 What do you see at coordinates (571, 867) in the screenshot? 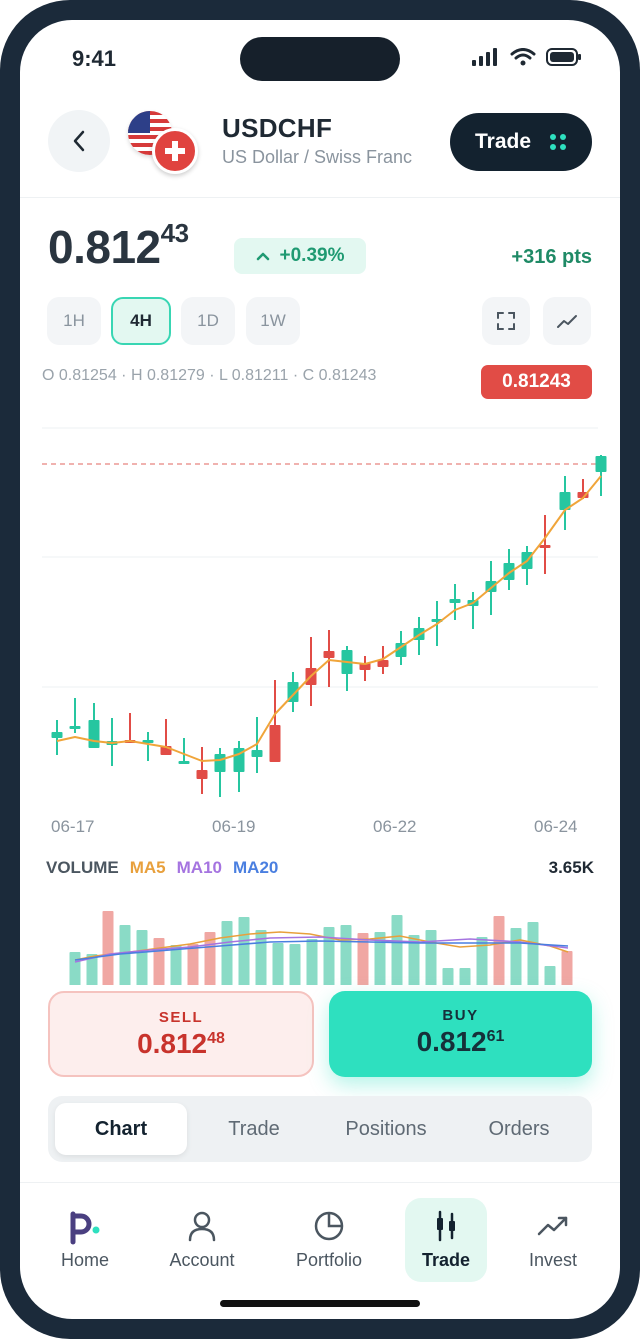
I see `volume-value: 3.65K` at bounding box center [571, 867].